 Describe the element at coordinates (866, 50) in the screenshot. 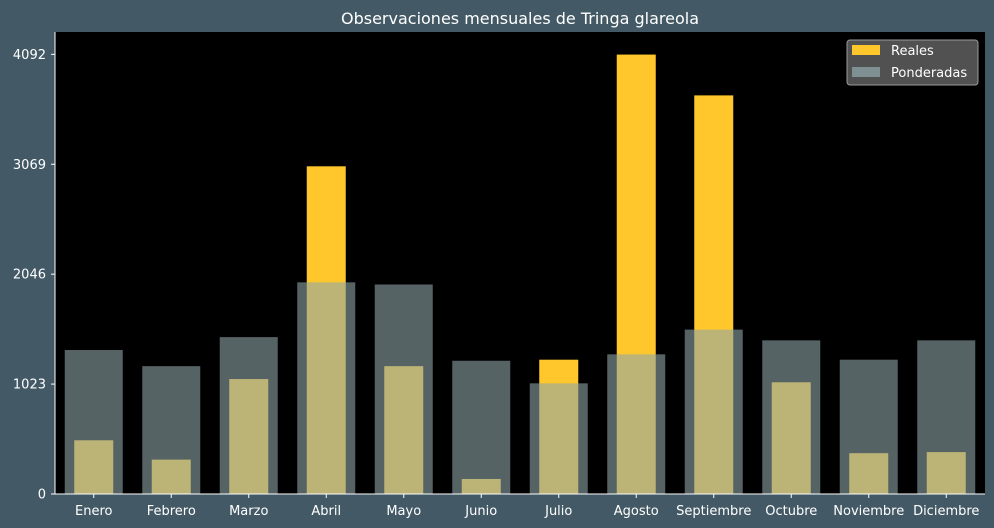

I see `legend-swatch-reales` at that location.